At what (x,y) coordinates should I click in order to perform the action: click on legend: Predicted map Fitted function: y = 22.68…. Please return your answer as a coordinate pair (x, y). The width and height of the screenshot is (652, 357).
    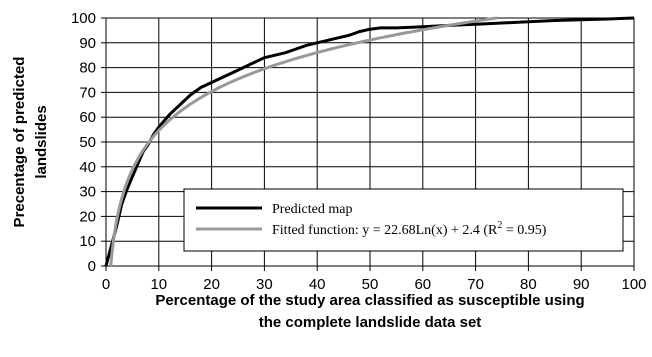
    Looking at the image, I should click on (403, 220).